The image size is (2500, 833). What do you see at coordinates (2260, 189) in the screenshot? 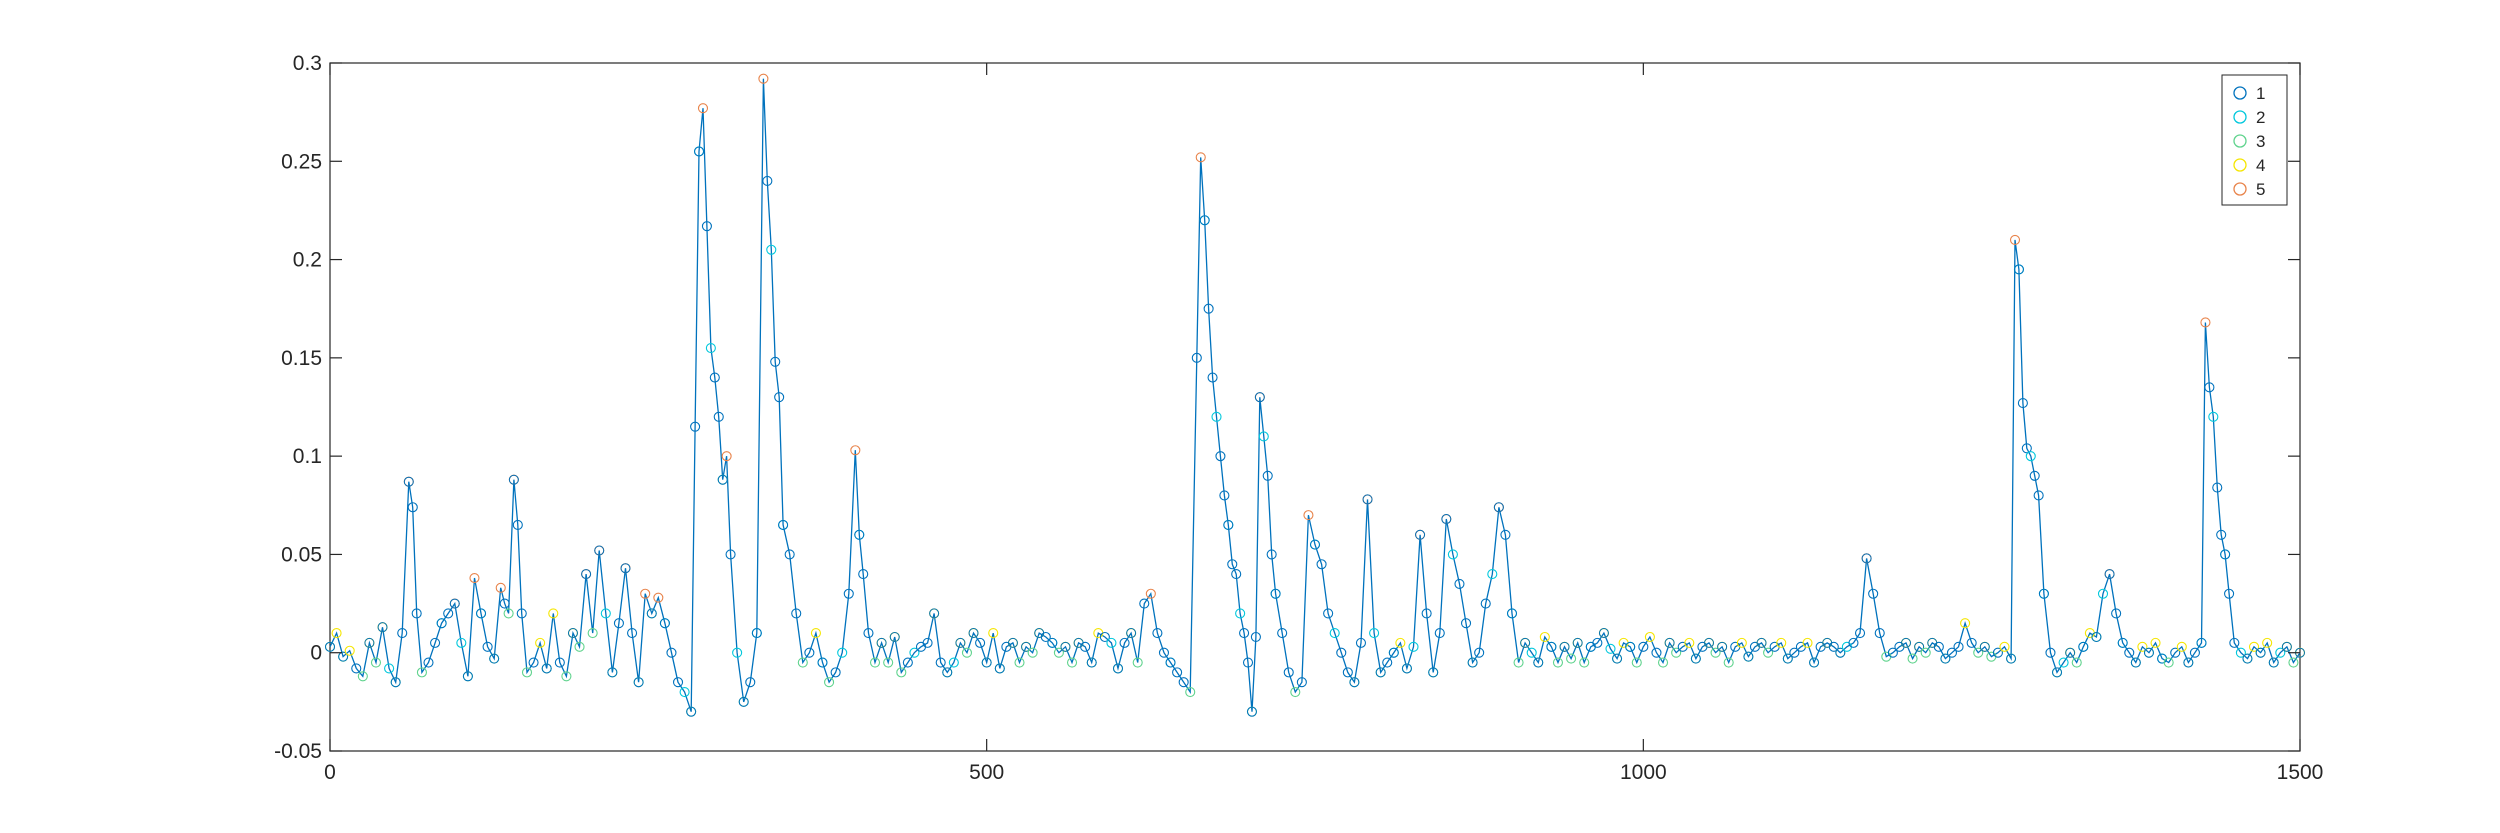
I see `legend-label: 5` at bounding box center [2260, 189].